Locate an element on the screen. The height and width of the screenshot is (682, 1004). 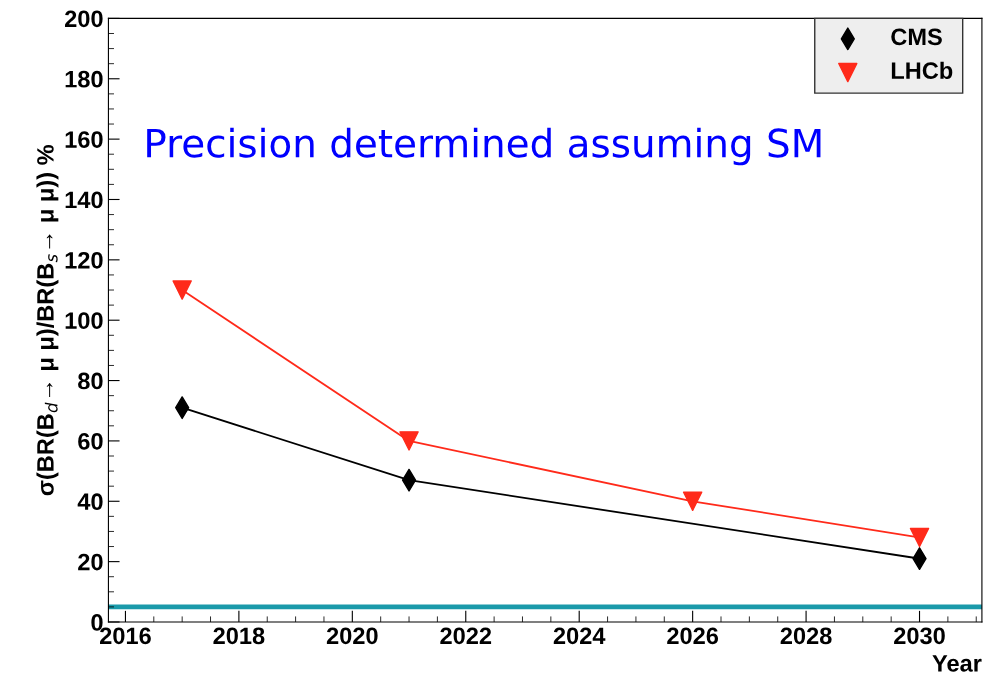
x-tick-label: 2022 is located at coordinates (466, 636).